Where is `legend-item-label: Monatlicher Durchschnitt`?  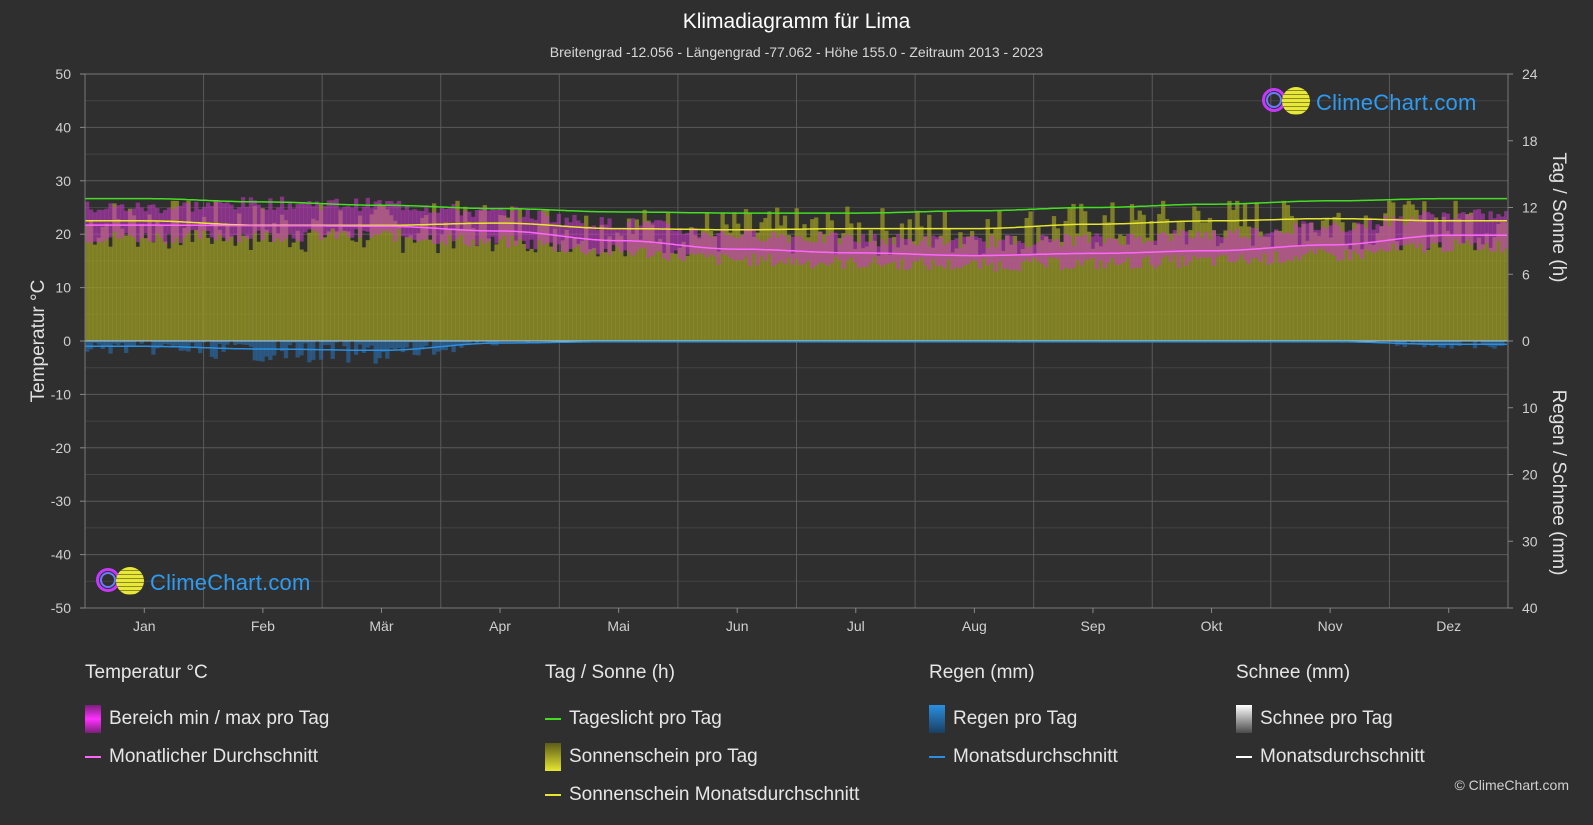 legend-item-label: Monatlicher Durchschnitt is located at coordinates (214, 756).